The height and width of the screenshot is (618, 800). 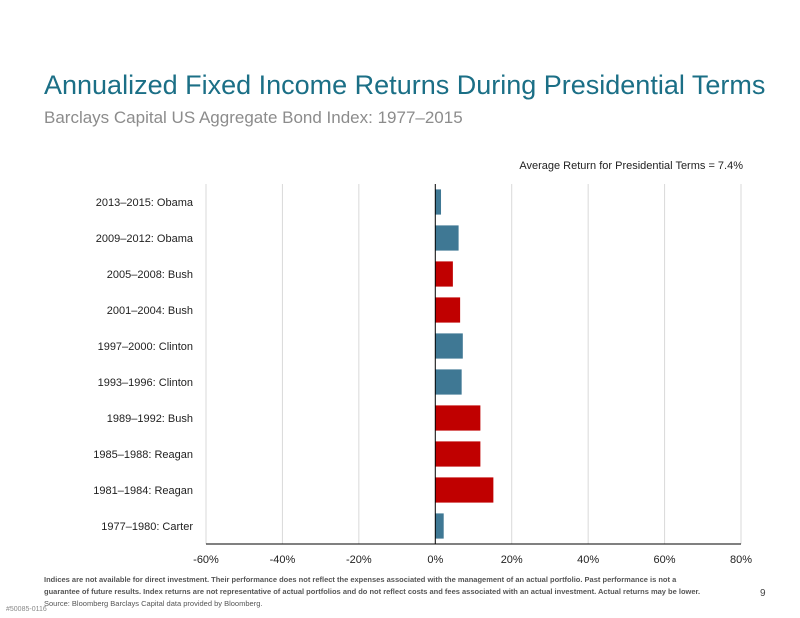 What do you see at coordinates (143, 455) in the screenshot?
I see `category-label: 1985–1988: Reagan` at bounding box center [143, 455].